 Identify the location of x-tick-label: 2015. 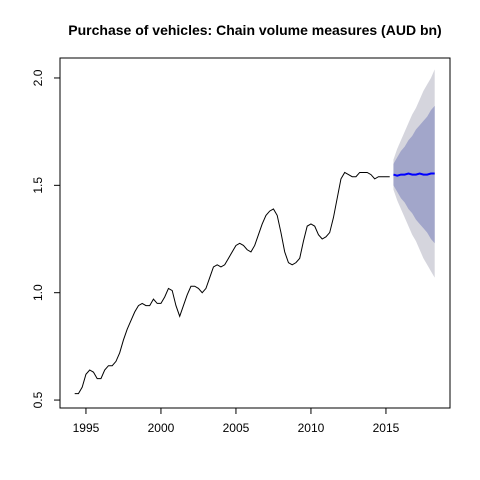
(386, 428).